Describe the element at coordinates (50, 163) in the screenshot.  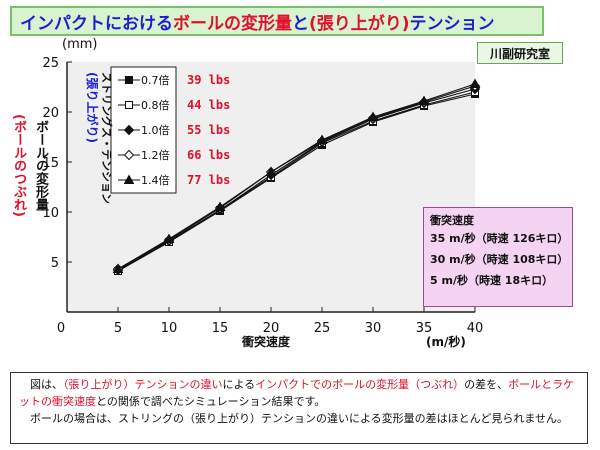
I see `y-tick-label: 15` at that location.